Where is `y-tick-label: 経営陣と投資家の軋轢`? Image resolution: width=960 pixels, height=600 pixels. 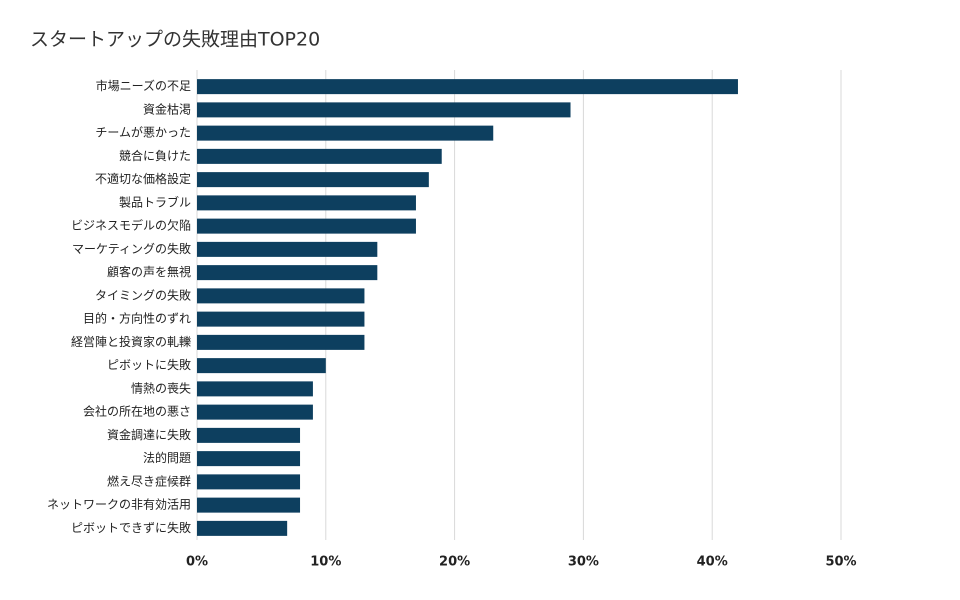
y-tick-label: 経営陣と投資家の軋轢 is located at coordinates (131, 341).